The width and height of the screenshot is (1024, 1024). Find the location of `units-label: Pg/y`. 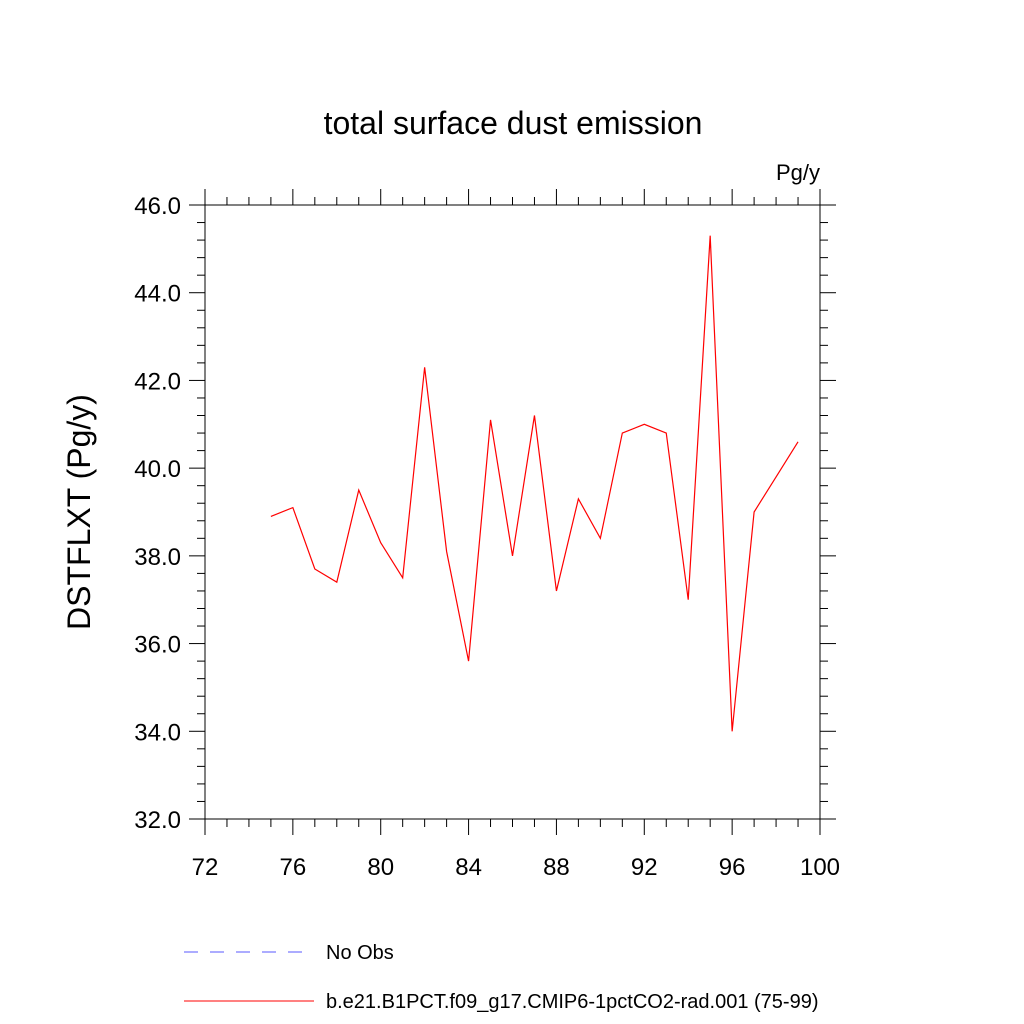

units-label: Pg/y is located at coordinates (798, 172).